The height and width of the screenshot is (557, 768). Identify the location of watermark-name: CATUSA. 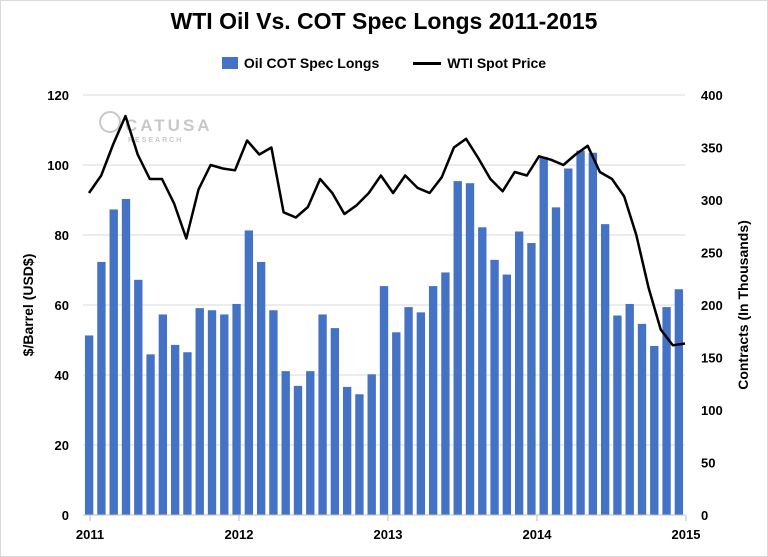
(169, 125).